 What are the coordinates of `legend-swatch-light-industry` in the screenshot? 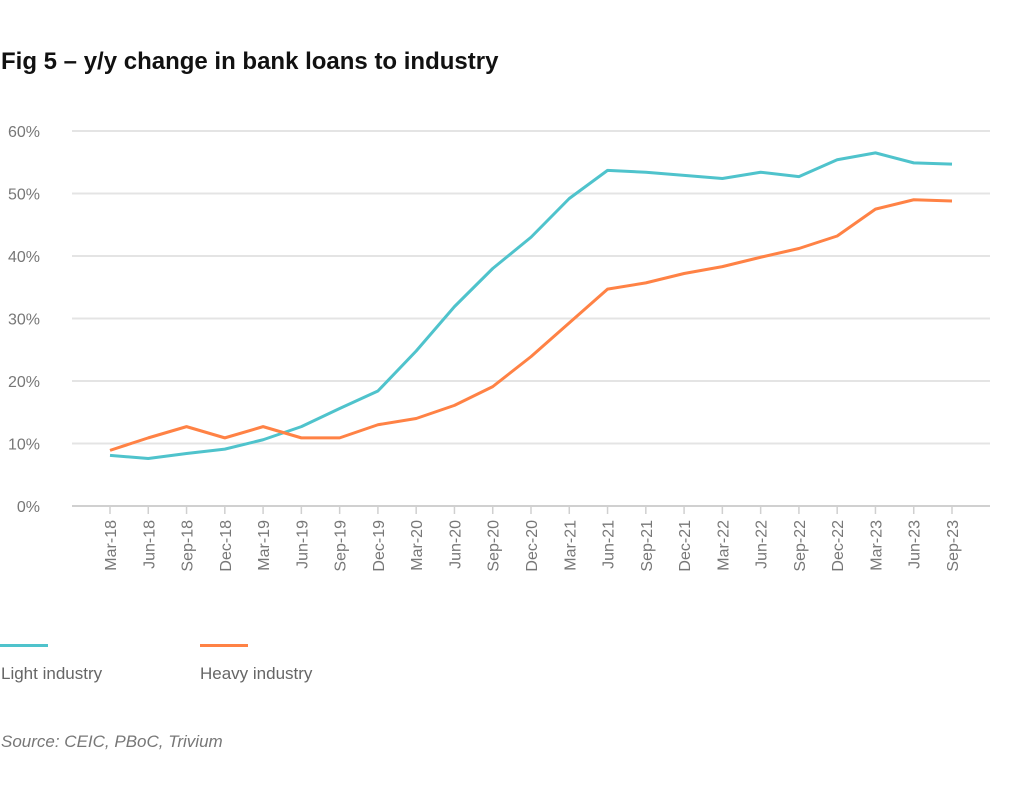 It's located at (24, 645).